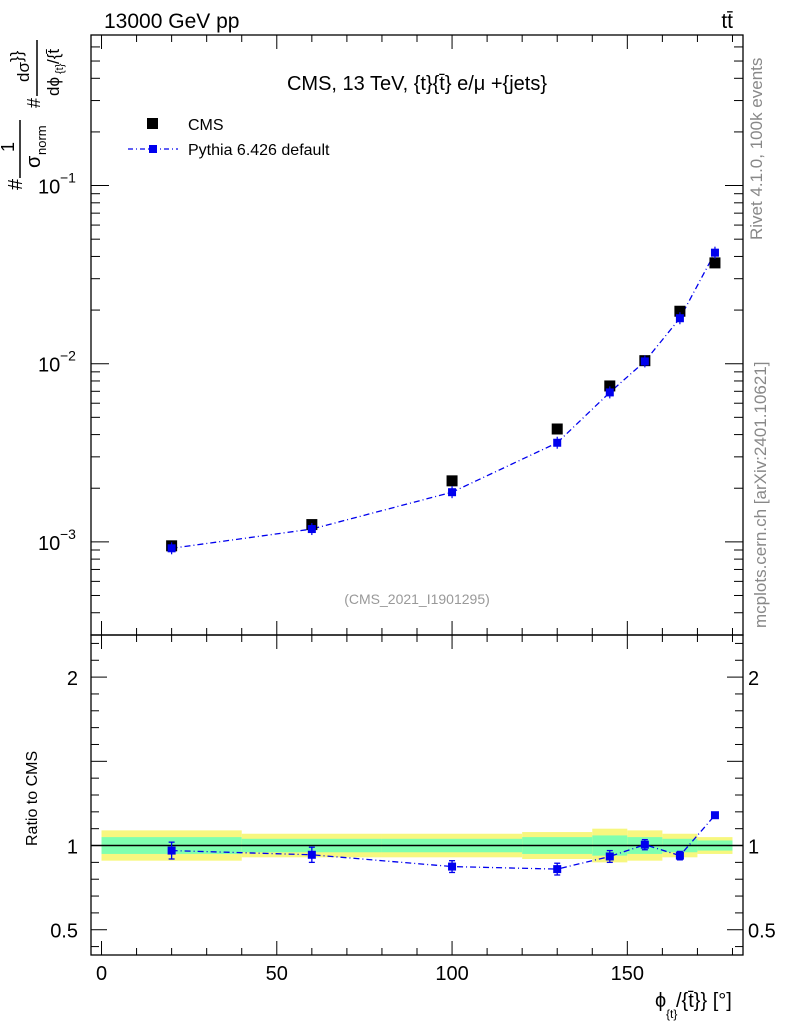 The height and width of the screenshot is (1024, 786). I want to click on analysis-watermark: (CMS_2021_I1901295), so click(417, 599).